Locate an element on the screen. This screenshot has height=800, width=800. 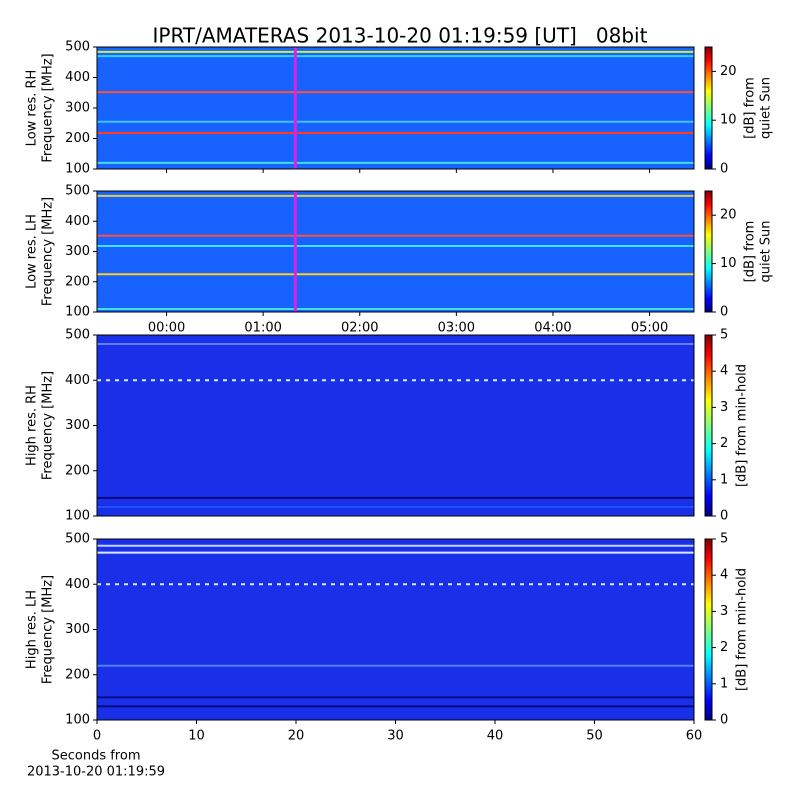
x-tick-label: 10 is located at coordinates (196, 736).